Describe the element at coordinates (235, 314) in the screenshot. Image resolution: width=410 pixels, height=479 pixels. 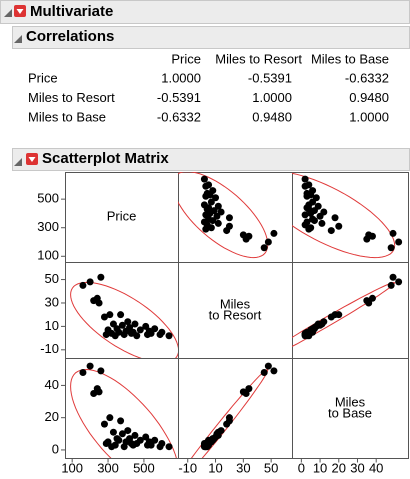
I see `diagonal-label: to Resort` at that location.